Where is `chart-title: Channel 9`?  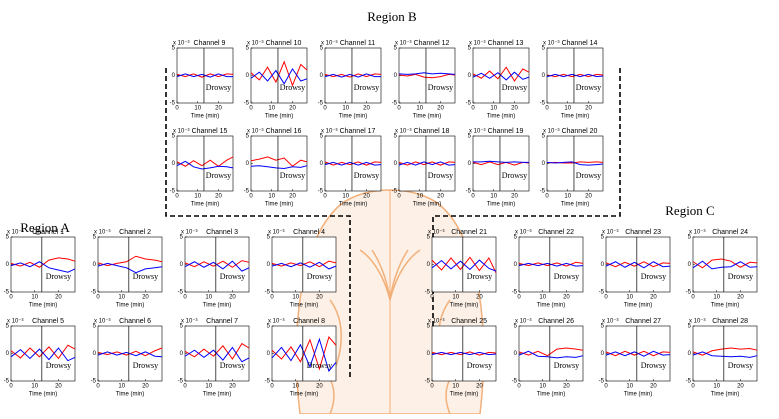 chart-title: Channel 9 is located at coordinates (210, 43).